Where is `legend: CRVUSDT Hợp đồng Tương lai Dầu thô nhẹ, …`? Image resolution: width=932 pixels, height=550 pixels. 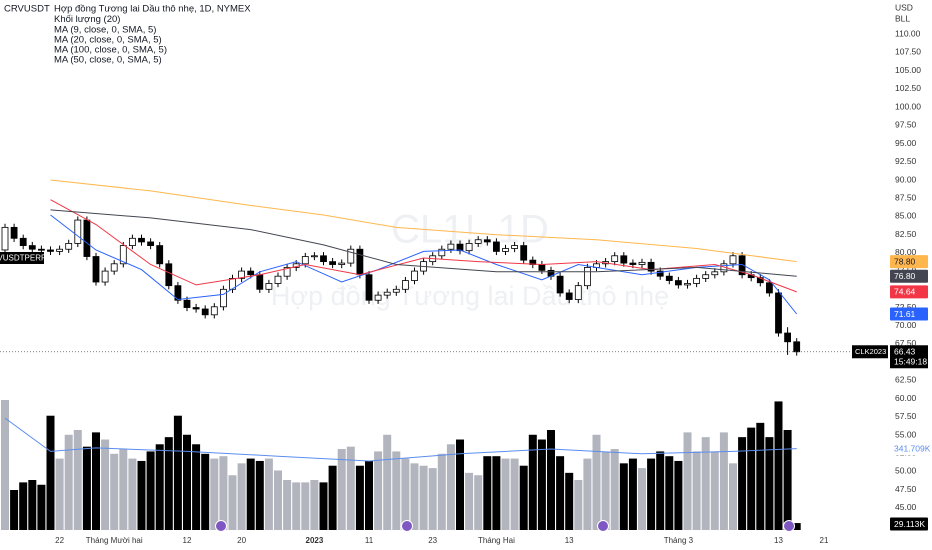
legend: CRVUSDT Hợp đồng Tương lai Dầu thô nhẹ, … is located at coordinates (127, 35).